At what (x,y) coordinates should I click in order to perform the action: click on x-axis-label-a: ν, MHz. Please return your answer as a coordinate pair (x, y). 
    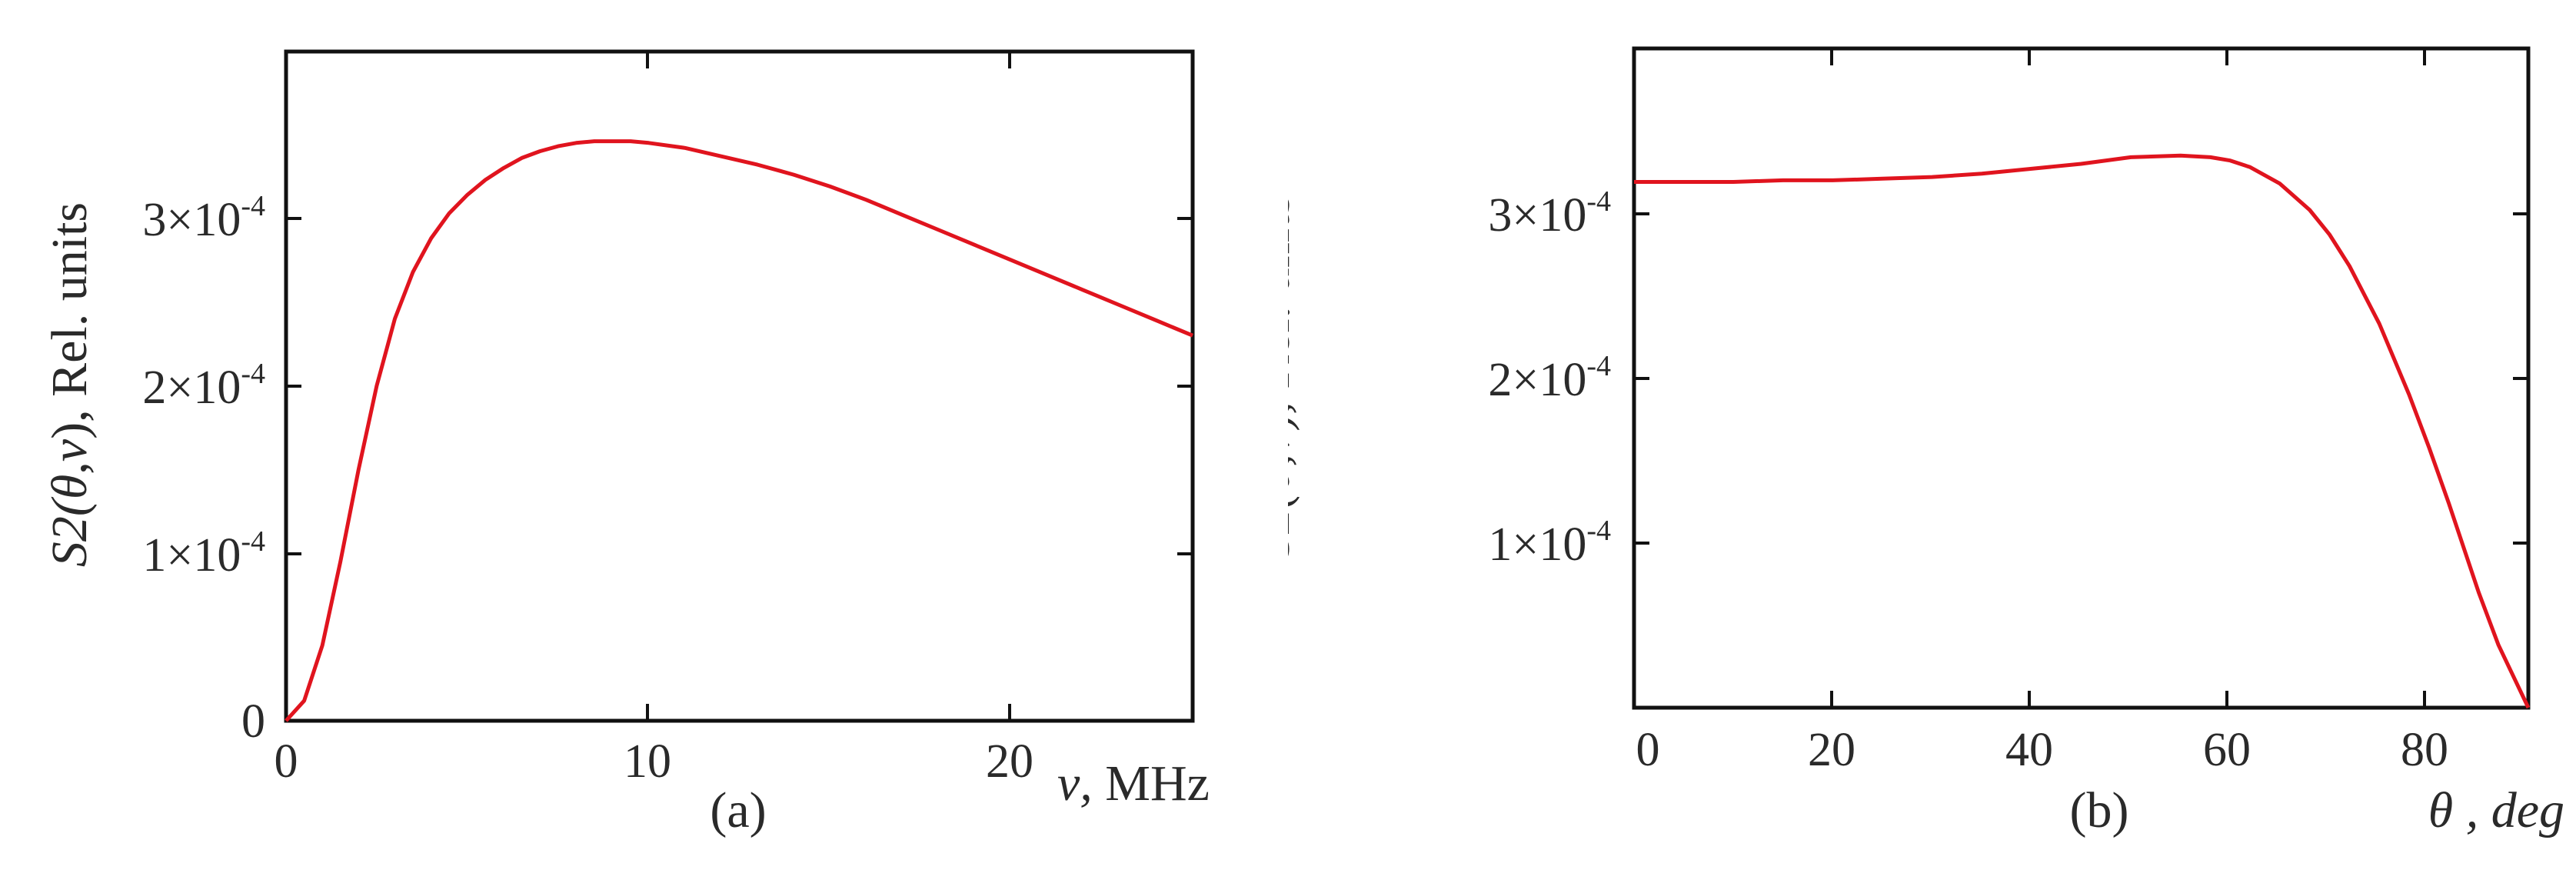
    Looking at the image, I should click on (1133, 784).